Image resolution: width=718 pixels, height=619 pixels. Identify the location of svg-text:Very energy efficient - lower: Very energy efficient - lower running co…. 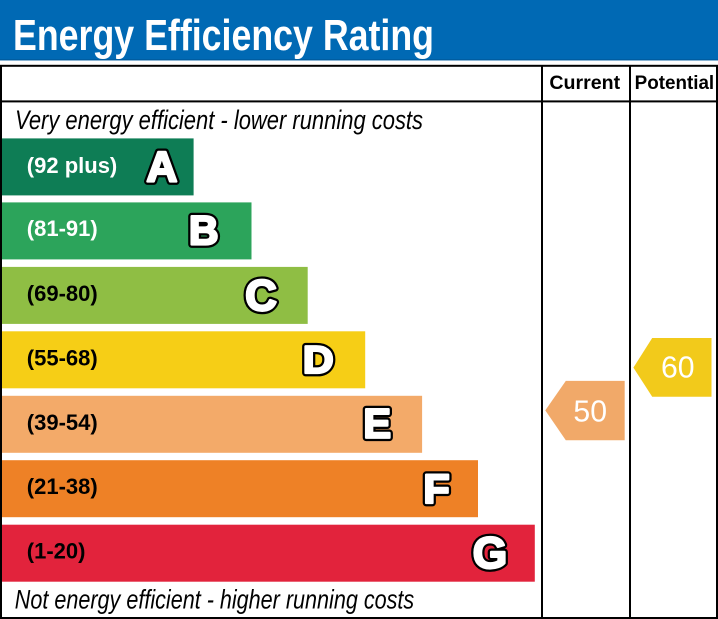
(219, 120).